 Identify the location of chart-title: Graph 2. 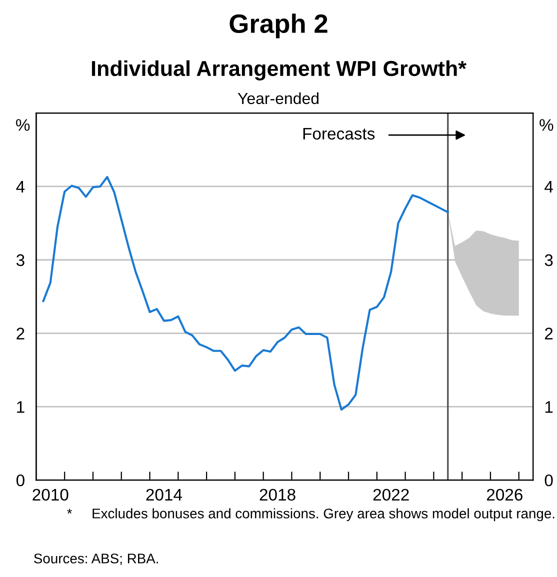
(279, 26).